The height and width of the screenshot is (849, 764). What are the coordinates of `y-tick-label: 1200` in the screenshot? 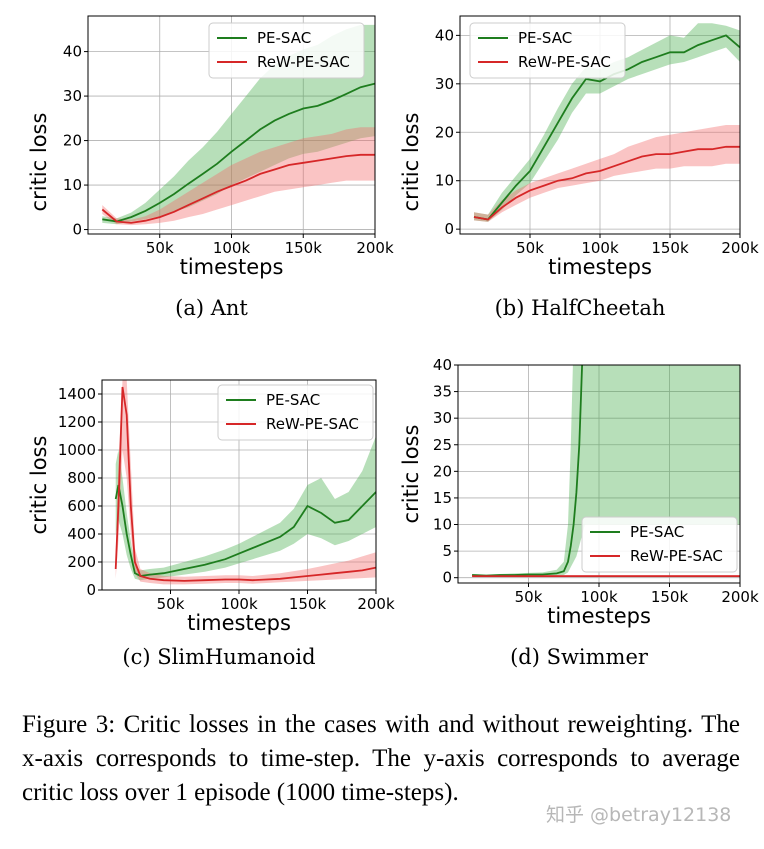 It's located at (77, 422).